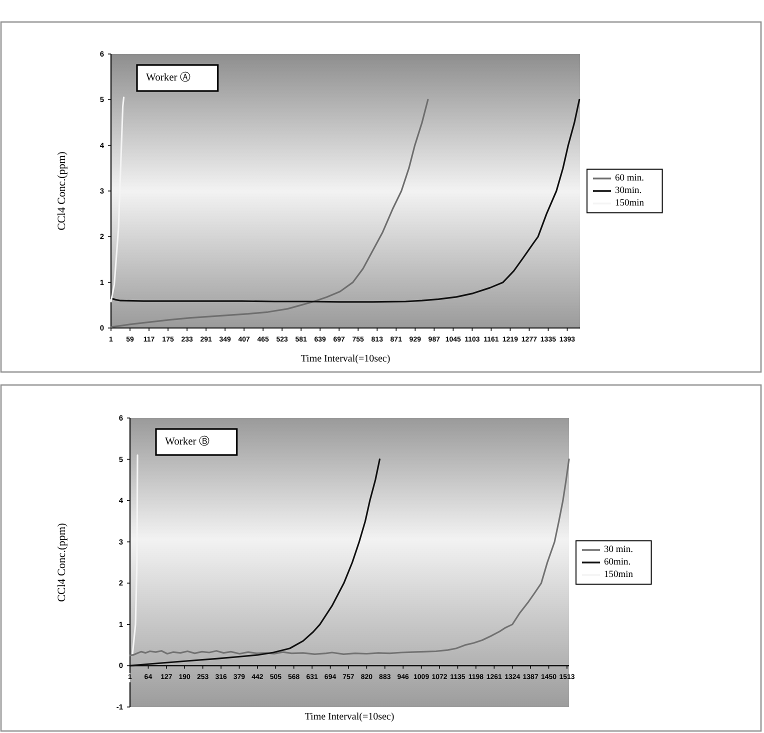  Describe the element at coordinates (629, 179) in the screenshot. I see `legend-label: 60 min.` at that location.